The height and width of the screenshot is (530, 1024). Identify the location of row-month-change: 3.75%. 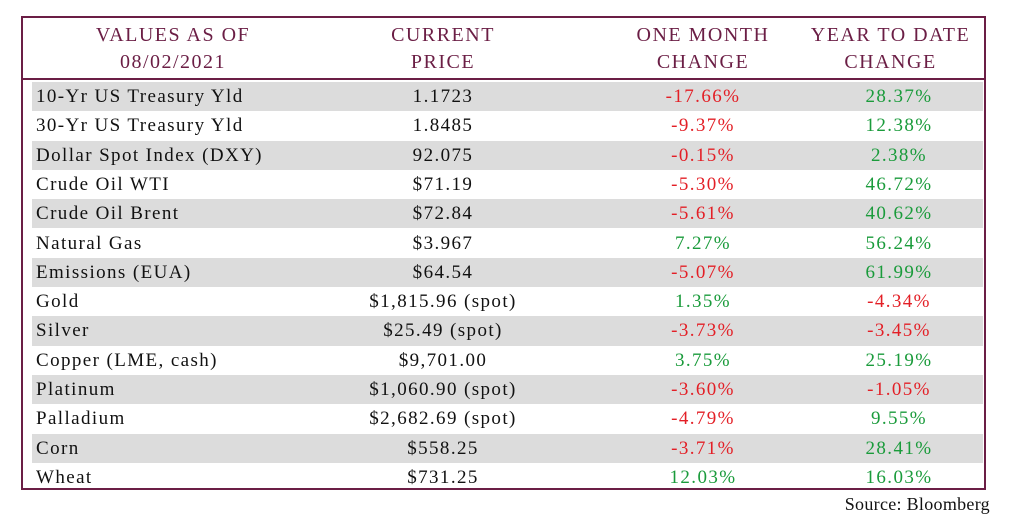
(703, 360).